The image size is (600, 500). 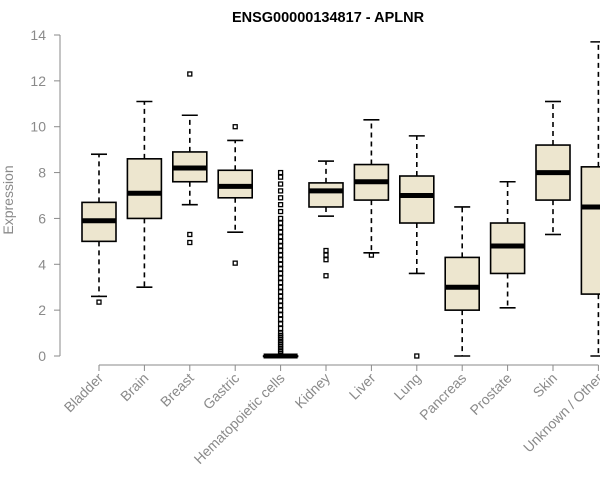 What do you see at coordinates (553, 168) in the screenshot?
I see `box-group-skin` at bounding box center [553, 168].